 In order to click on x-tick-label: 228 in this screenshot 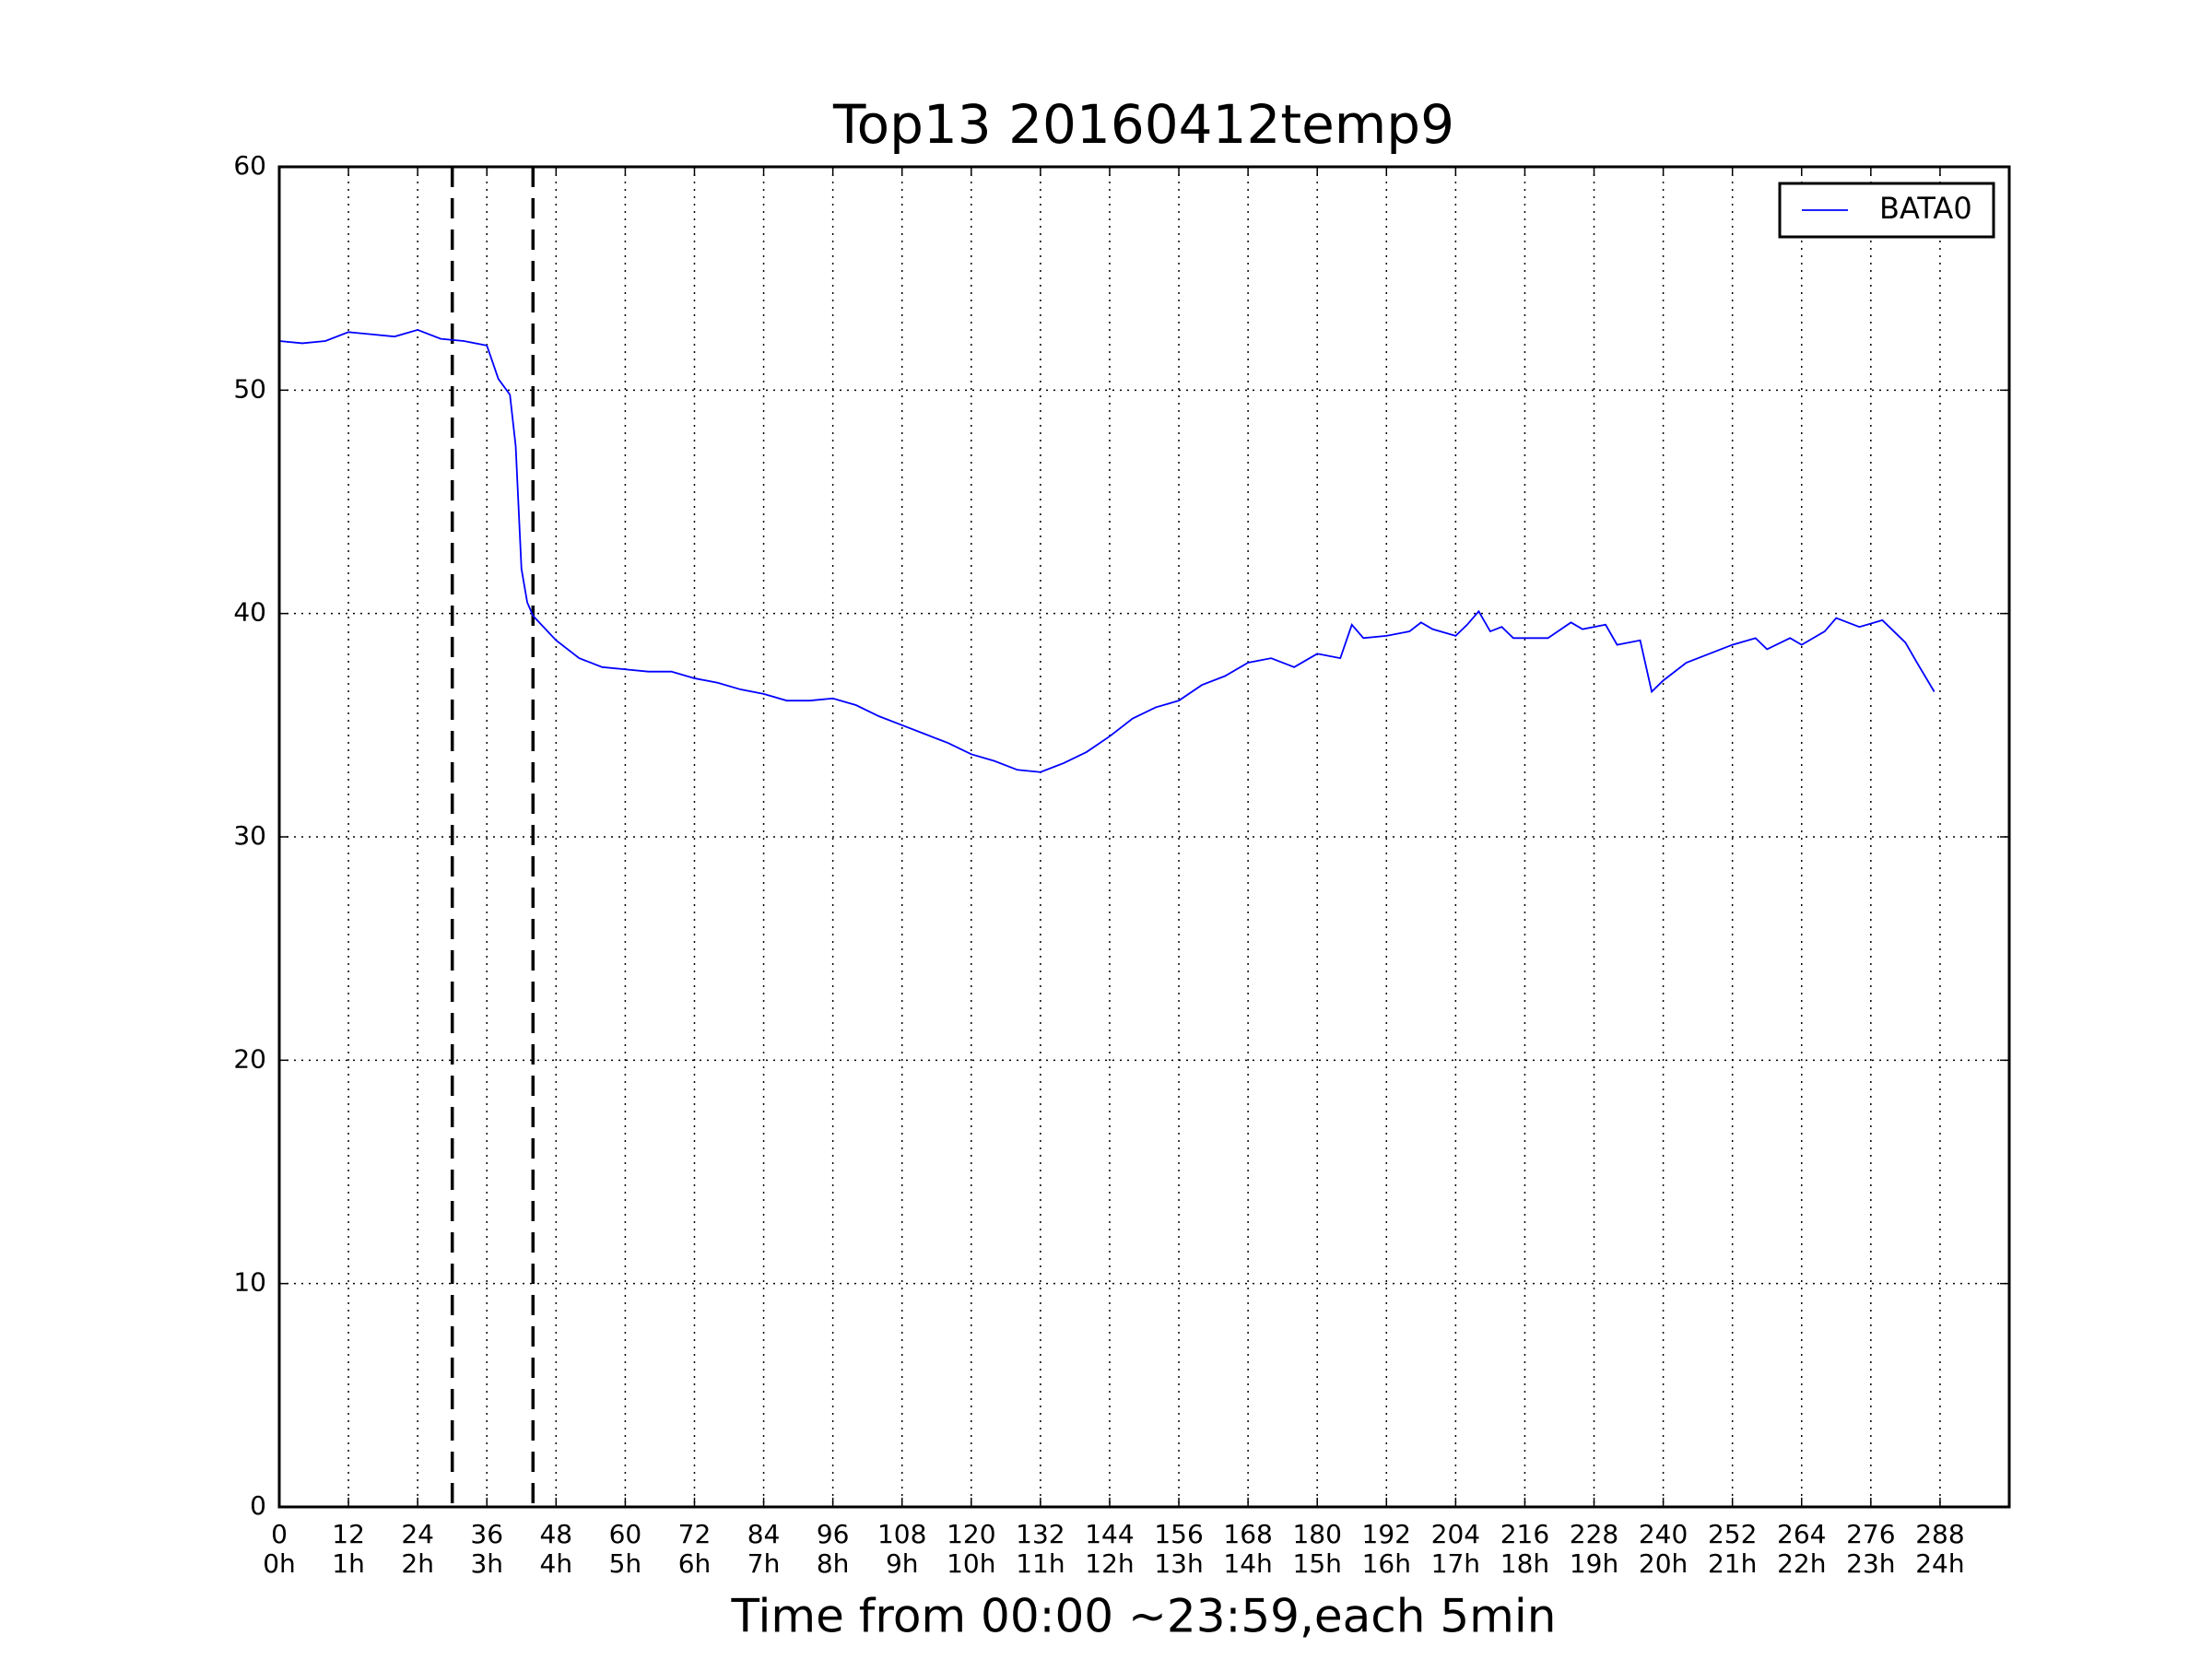, I will do `click(1594, 1534)`.